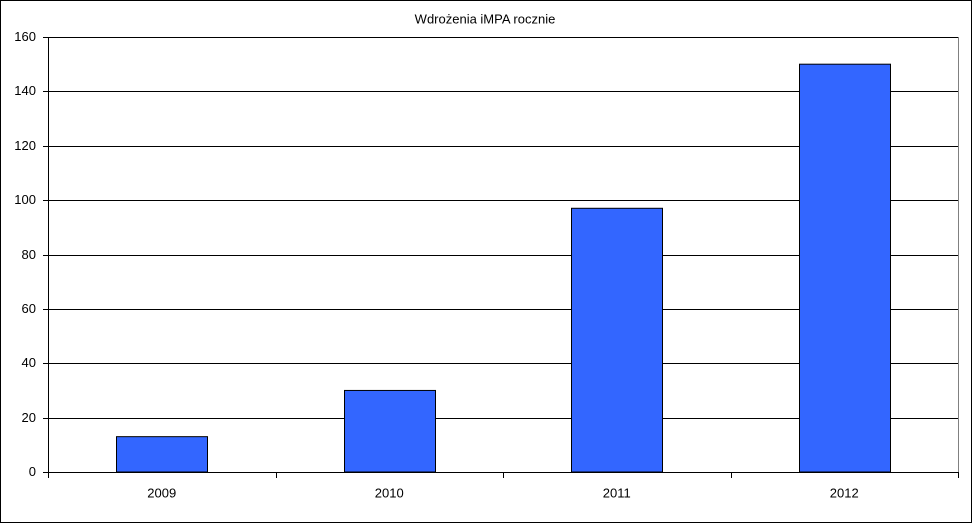  I want to click on y-tick-label: 120, so click(25, 145).